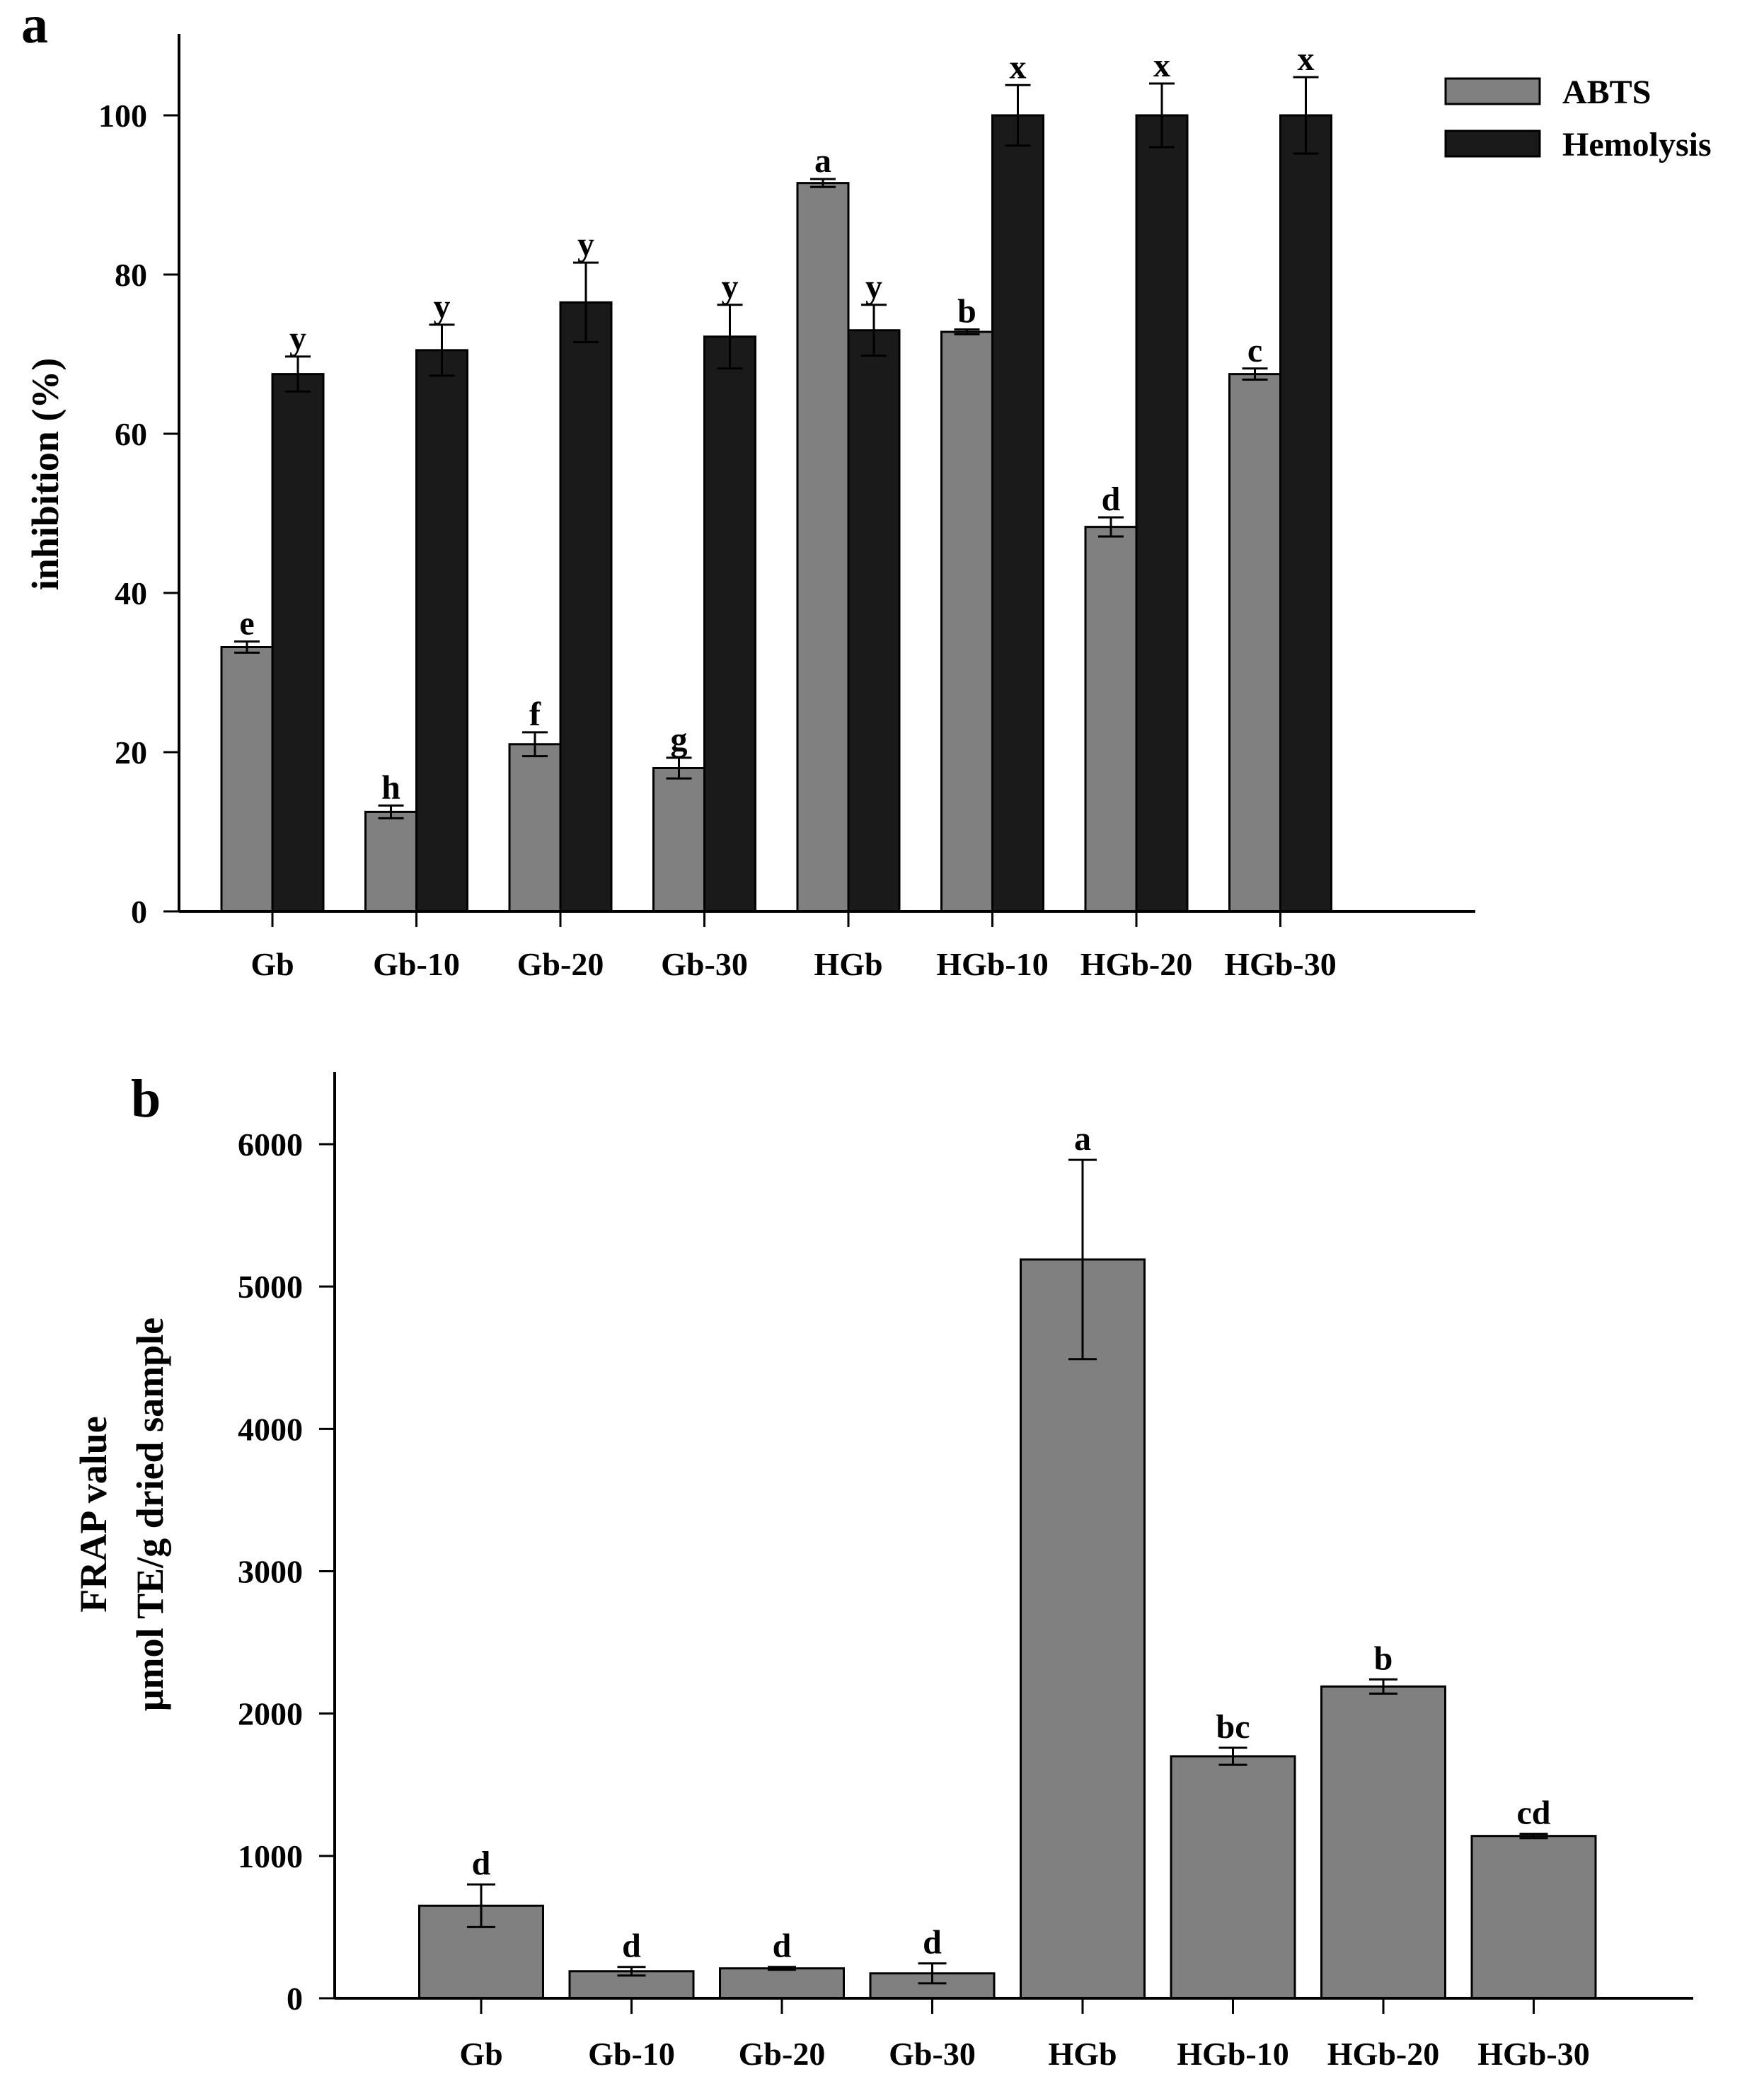 The image size is (1764, 2086). Describe the element at coordinates (247, 780) in the screenshot. I see `bar-abts-gb` at that location.